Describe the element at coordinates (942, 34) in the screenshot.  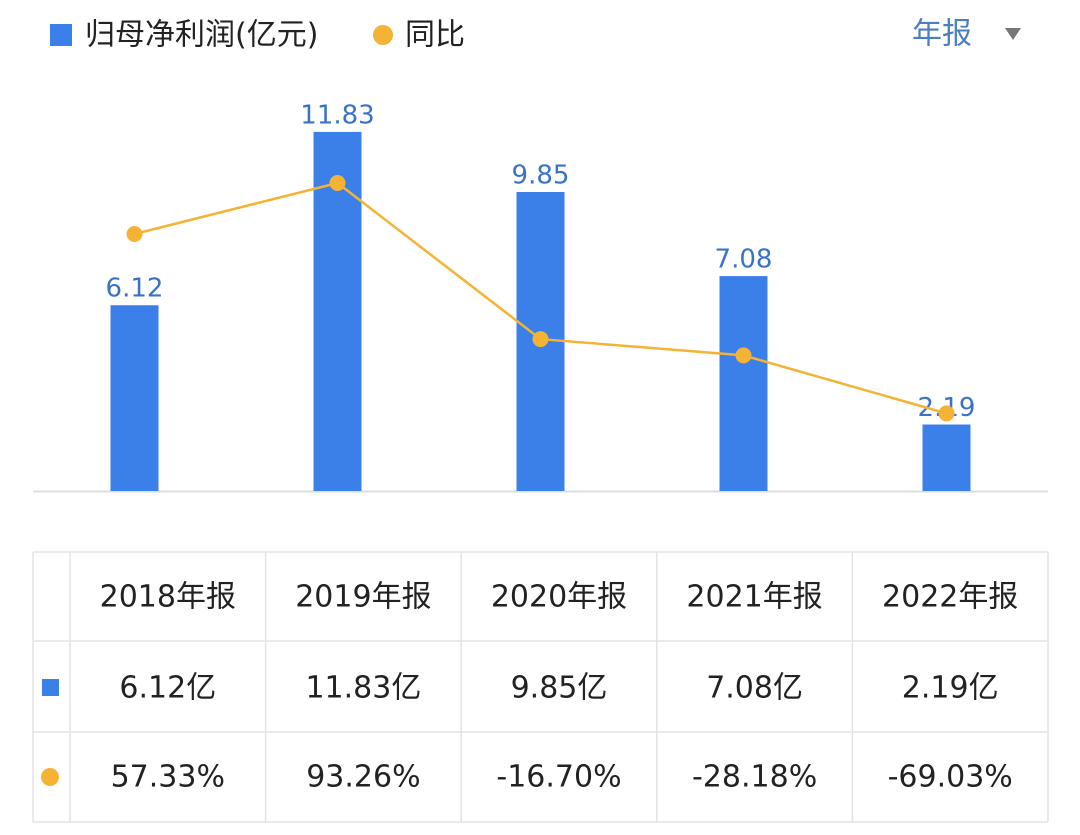
I see `period-label: 年报` at that location.